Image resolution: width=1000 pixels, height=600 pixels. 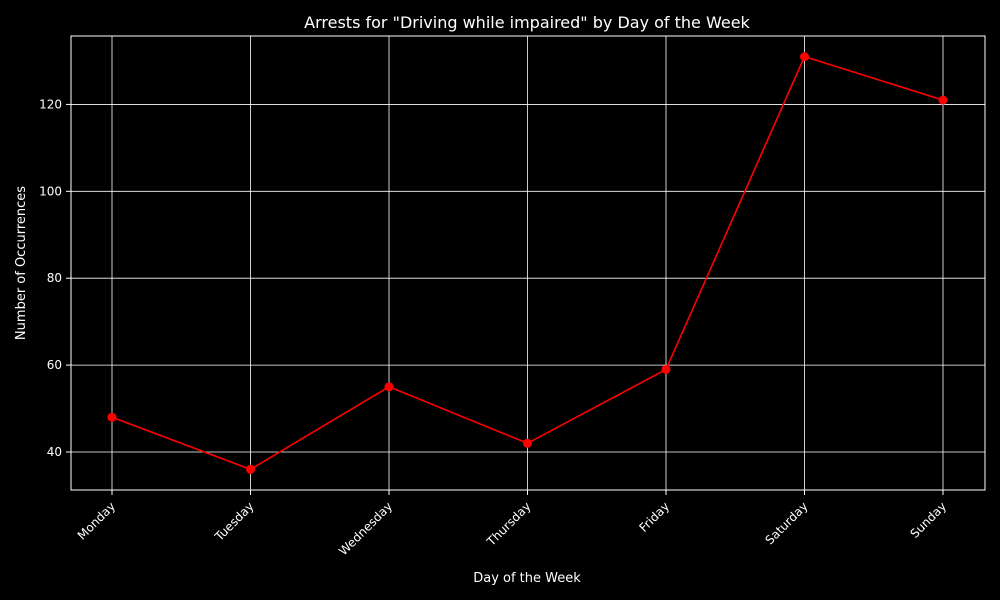 What do you see at coordinates (21, 263) in the screenshot?
I see `y-axis-label: Number of Occurrences` at bounding box center [21, 263].